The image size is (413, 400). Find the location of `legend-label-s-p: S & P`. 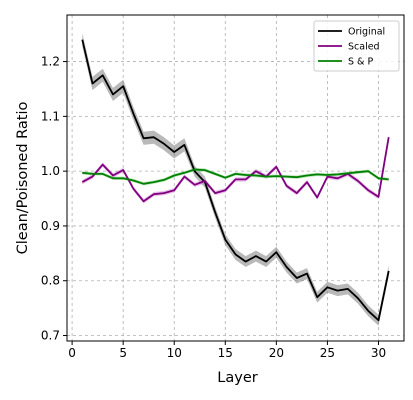

legend-label-s-p: S & P is located at coordinates (360, 62).